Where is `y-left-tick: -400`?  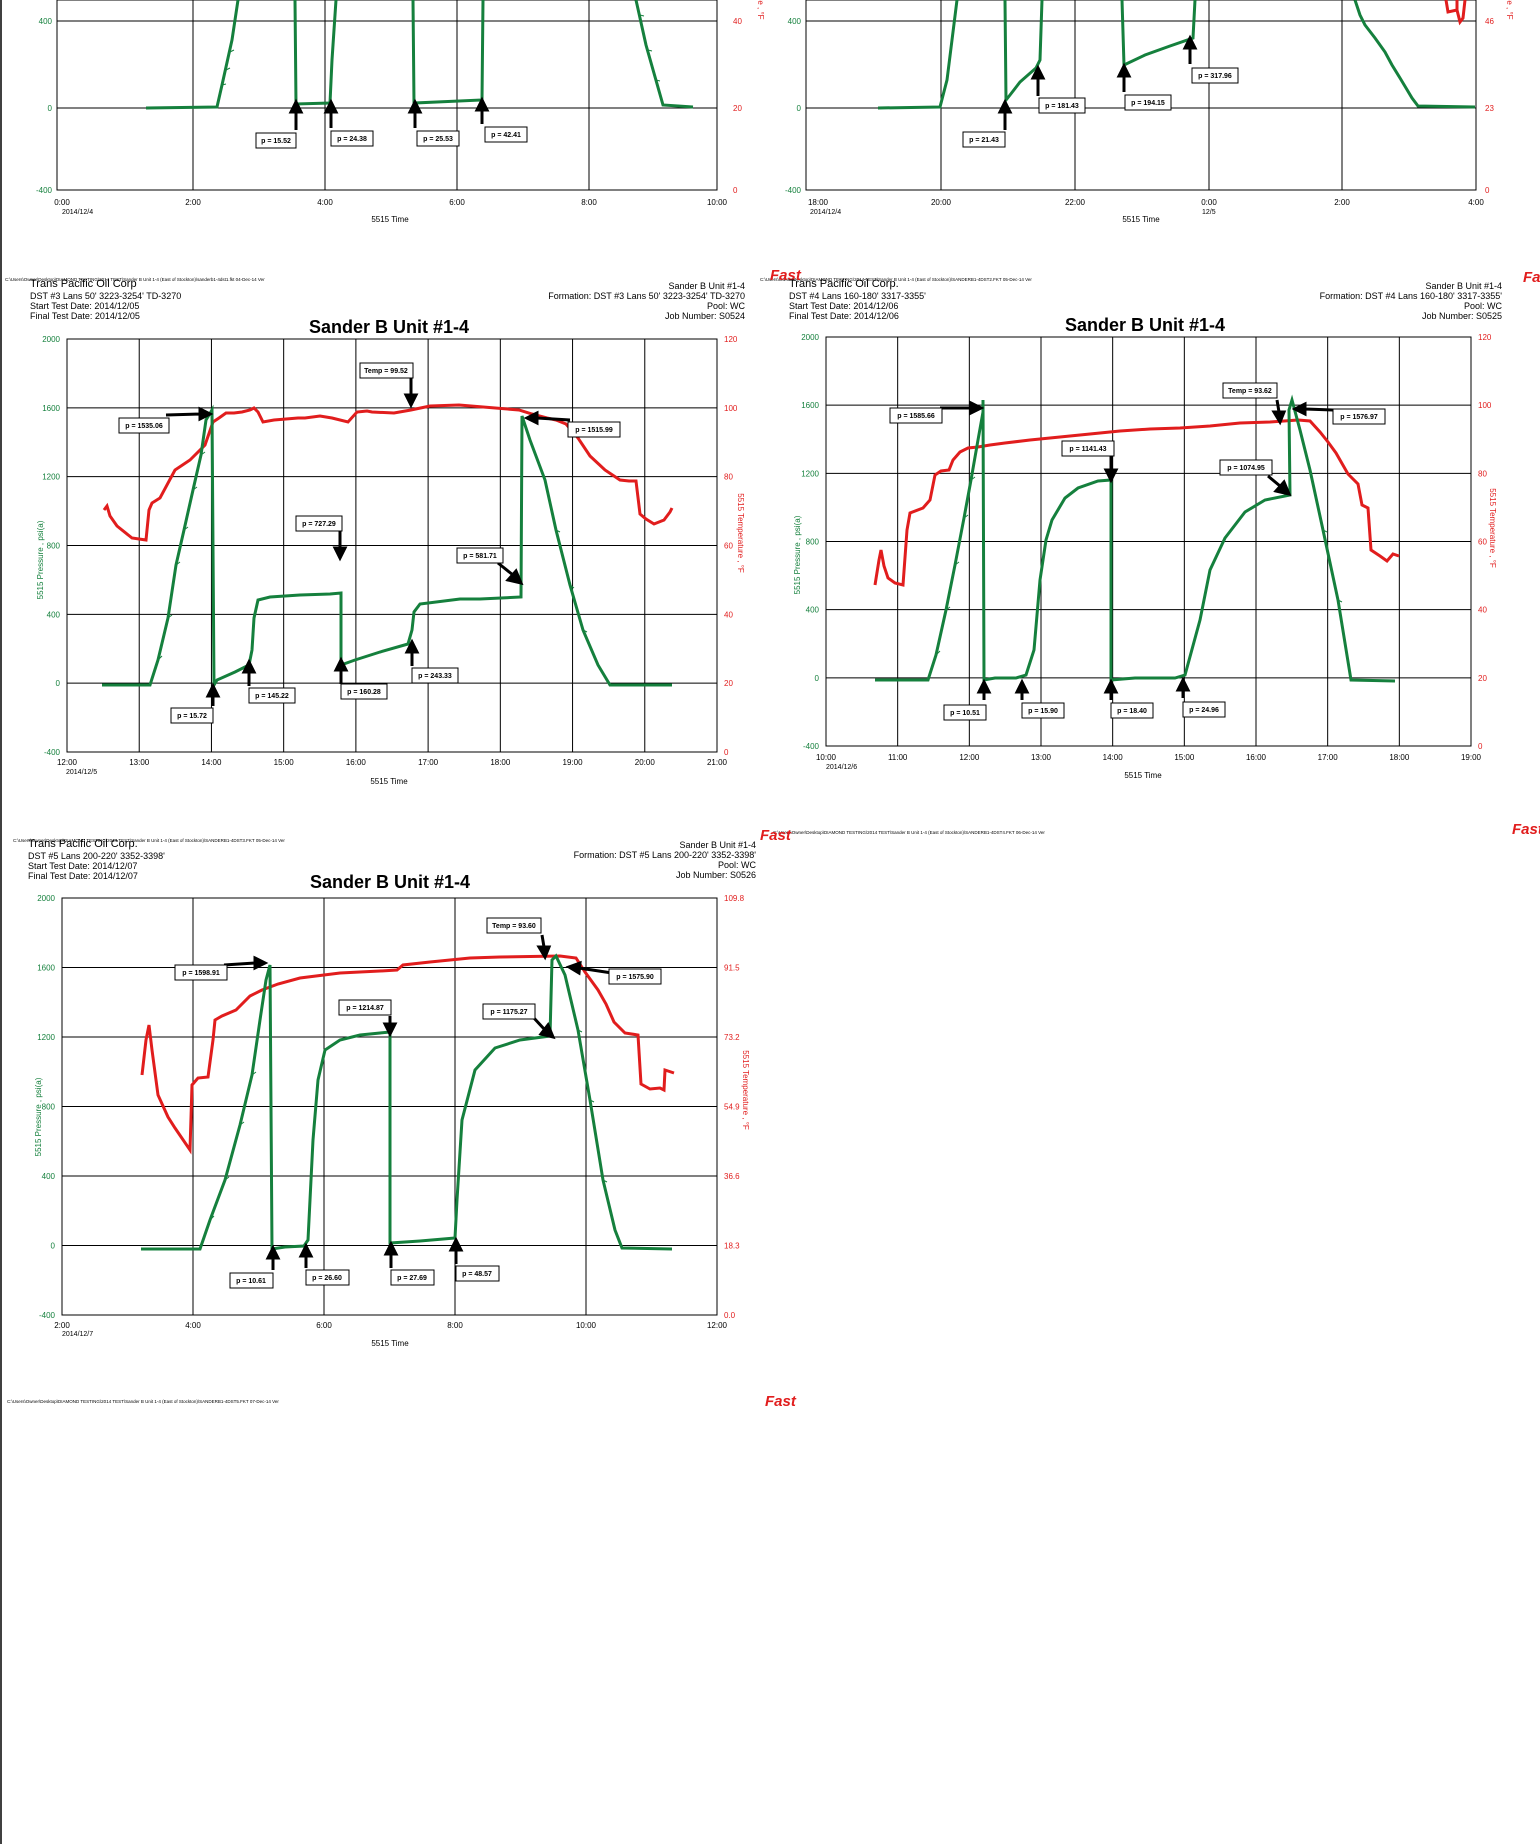 y-left-tick: -400 is located at coordinates (47, 1315).